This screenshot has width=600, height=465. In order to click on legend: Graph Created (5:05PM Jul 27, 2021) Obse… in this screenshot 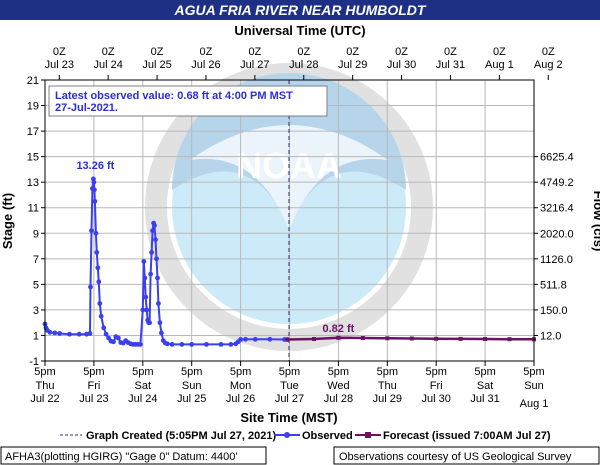, I will do `click(305, 436)`.